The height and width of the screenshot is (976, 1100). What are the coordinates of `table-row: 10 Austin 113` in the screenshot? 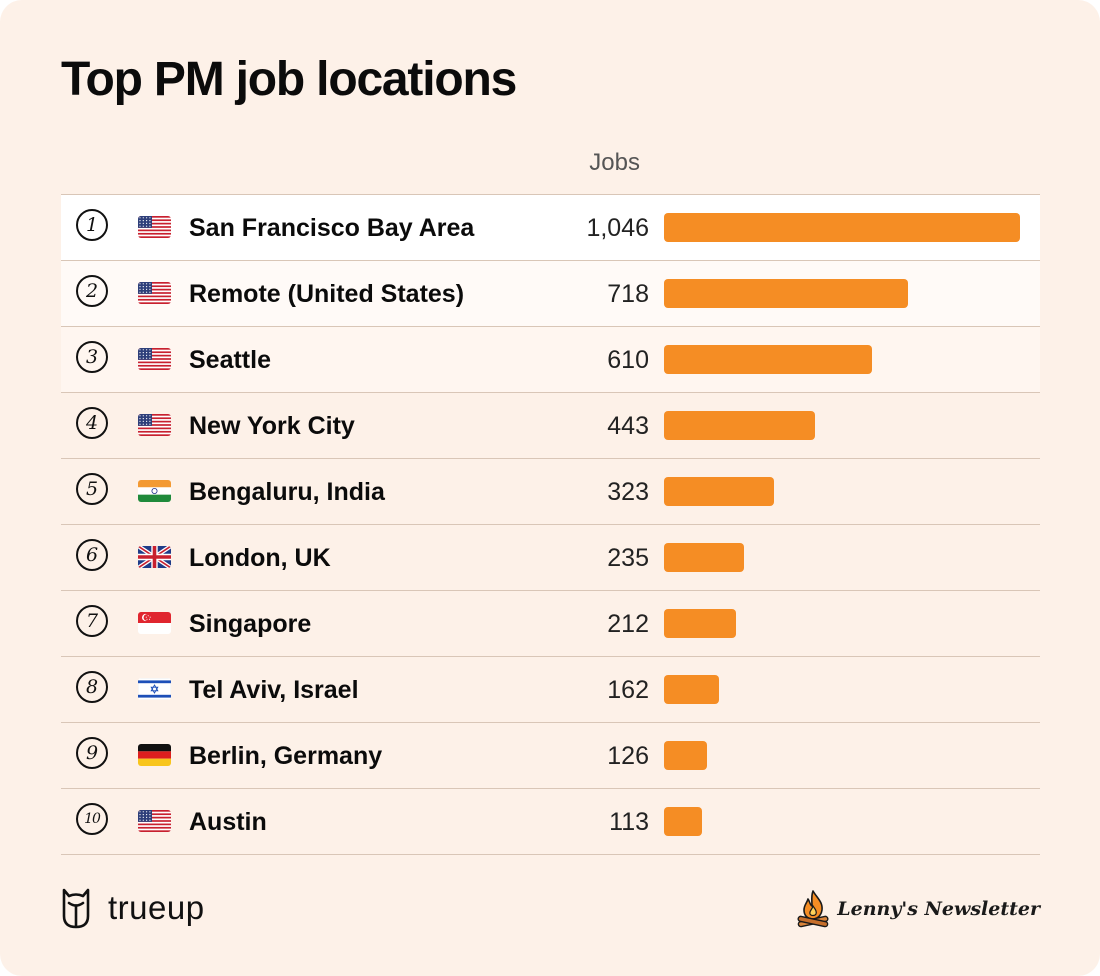 It's located at (550, 822).